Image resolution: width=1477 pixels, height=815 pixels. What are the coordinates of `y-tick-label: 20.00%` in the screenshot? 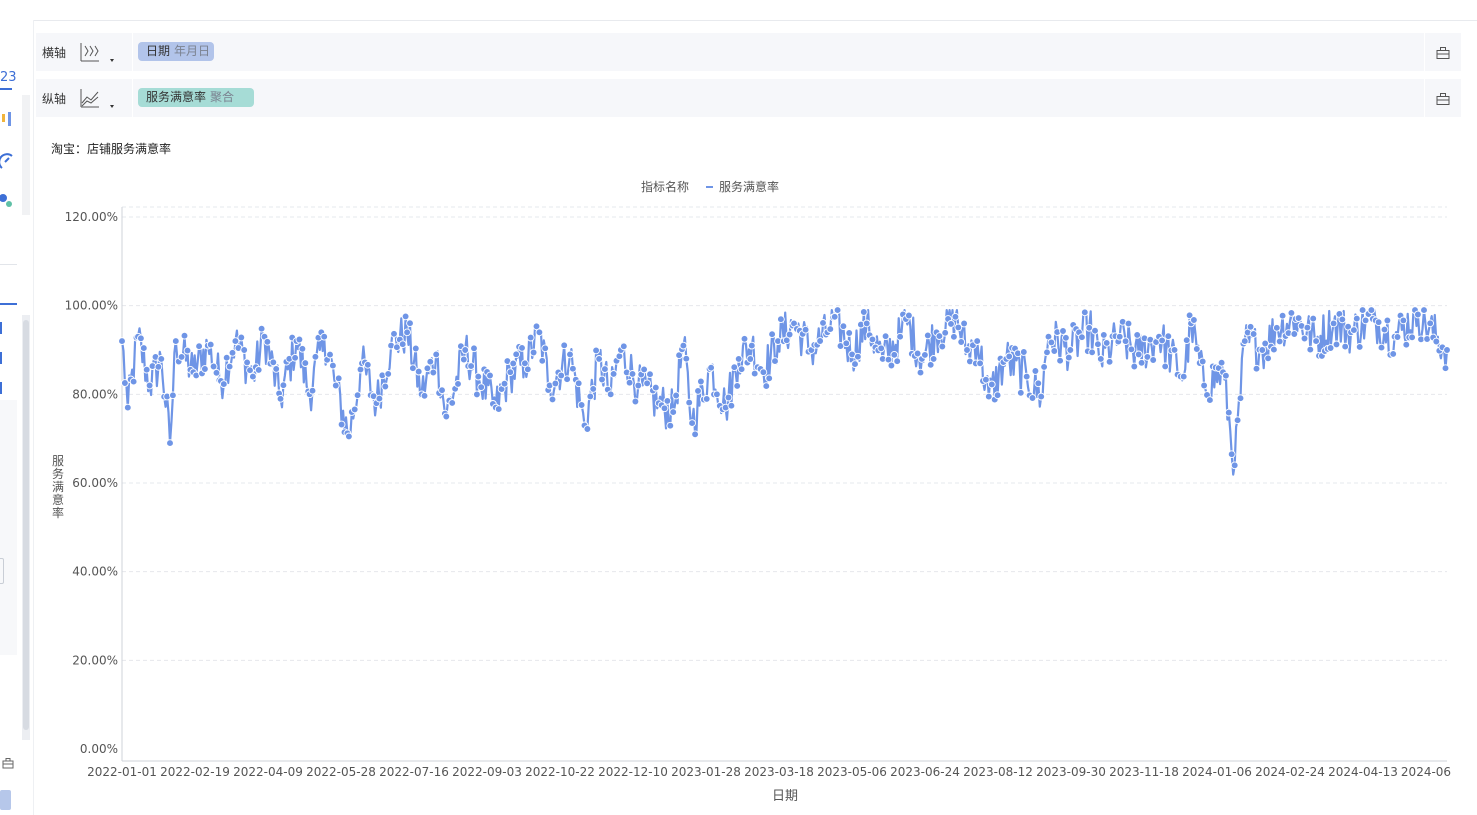 It's located at (95, 660).